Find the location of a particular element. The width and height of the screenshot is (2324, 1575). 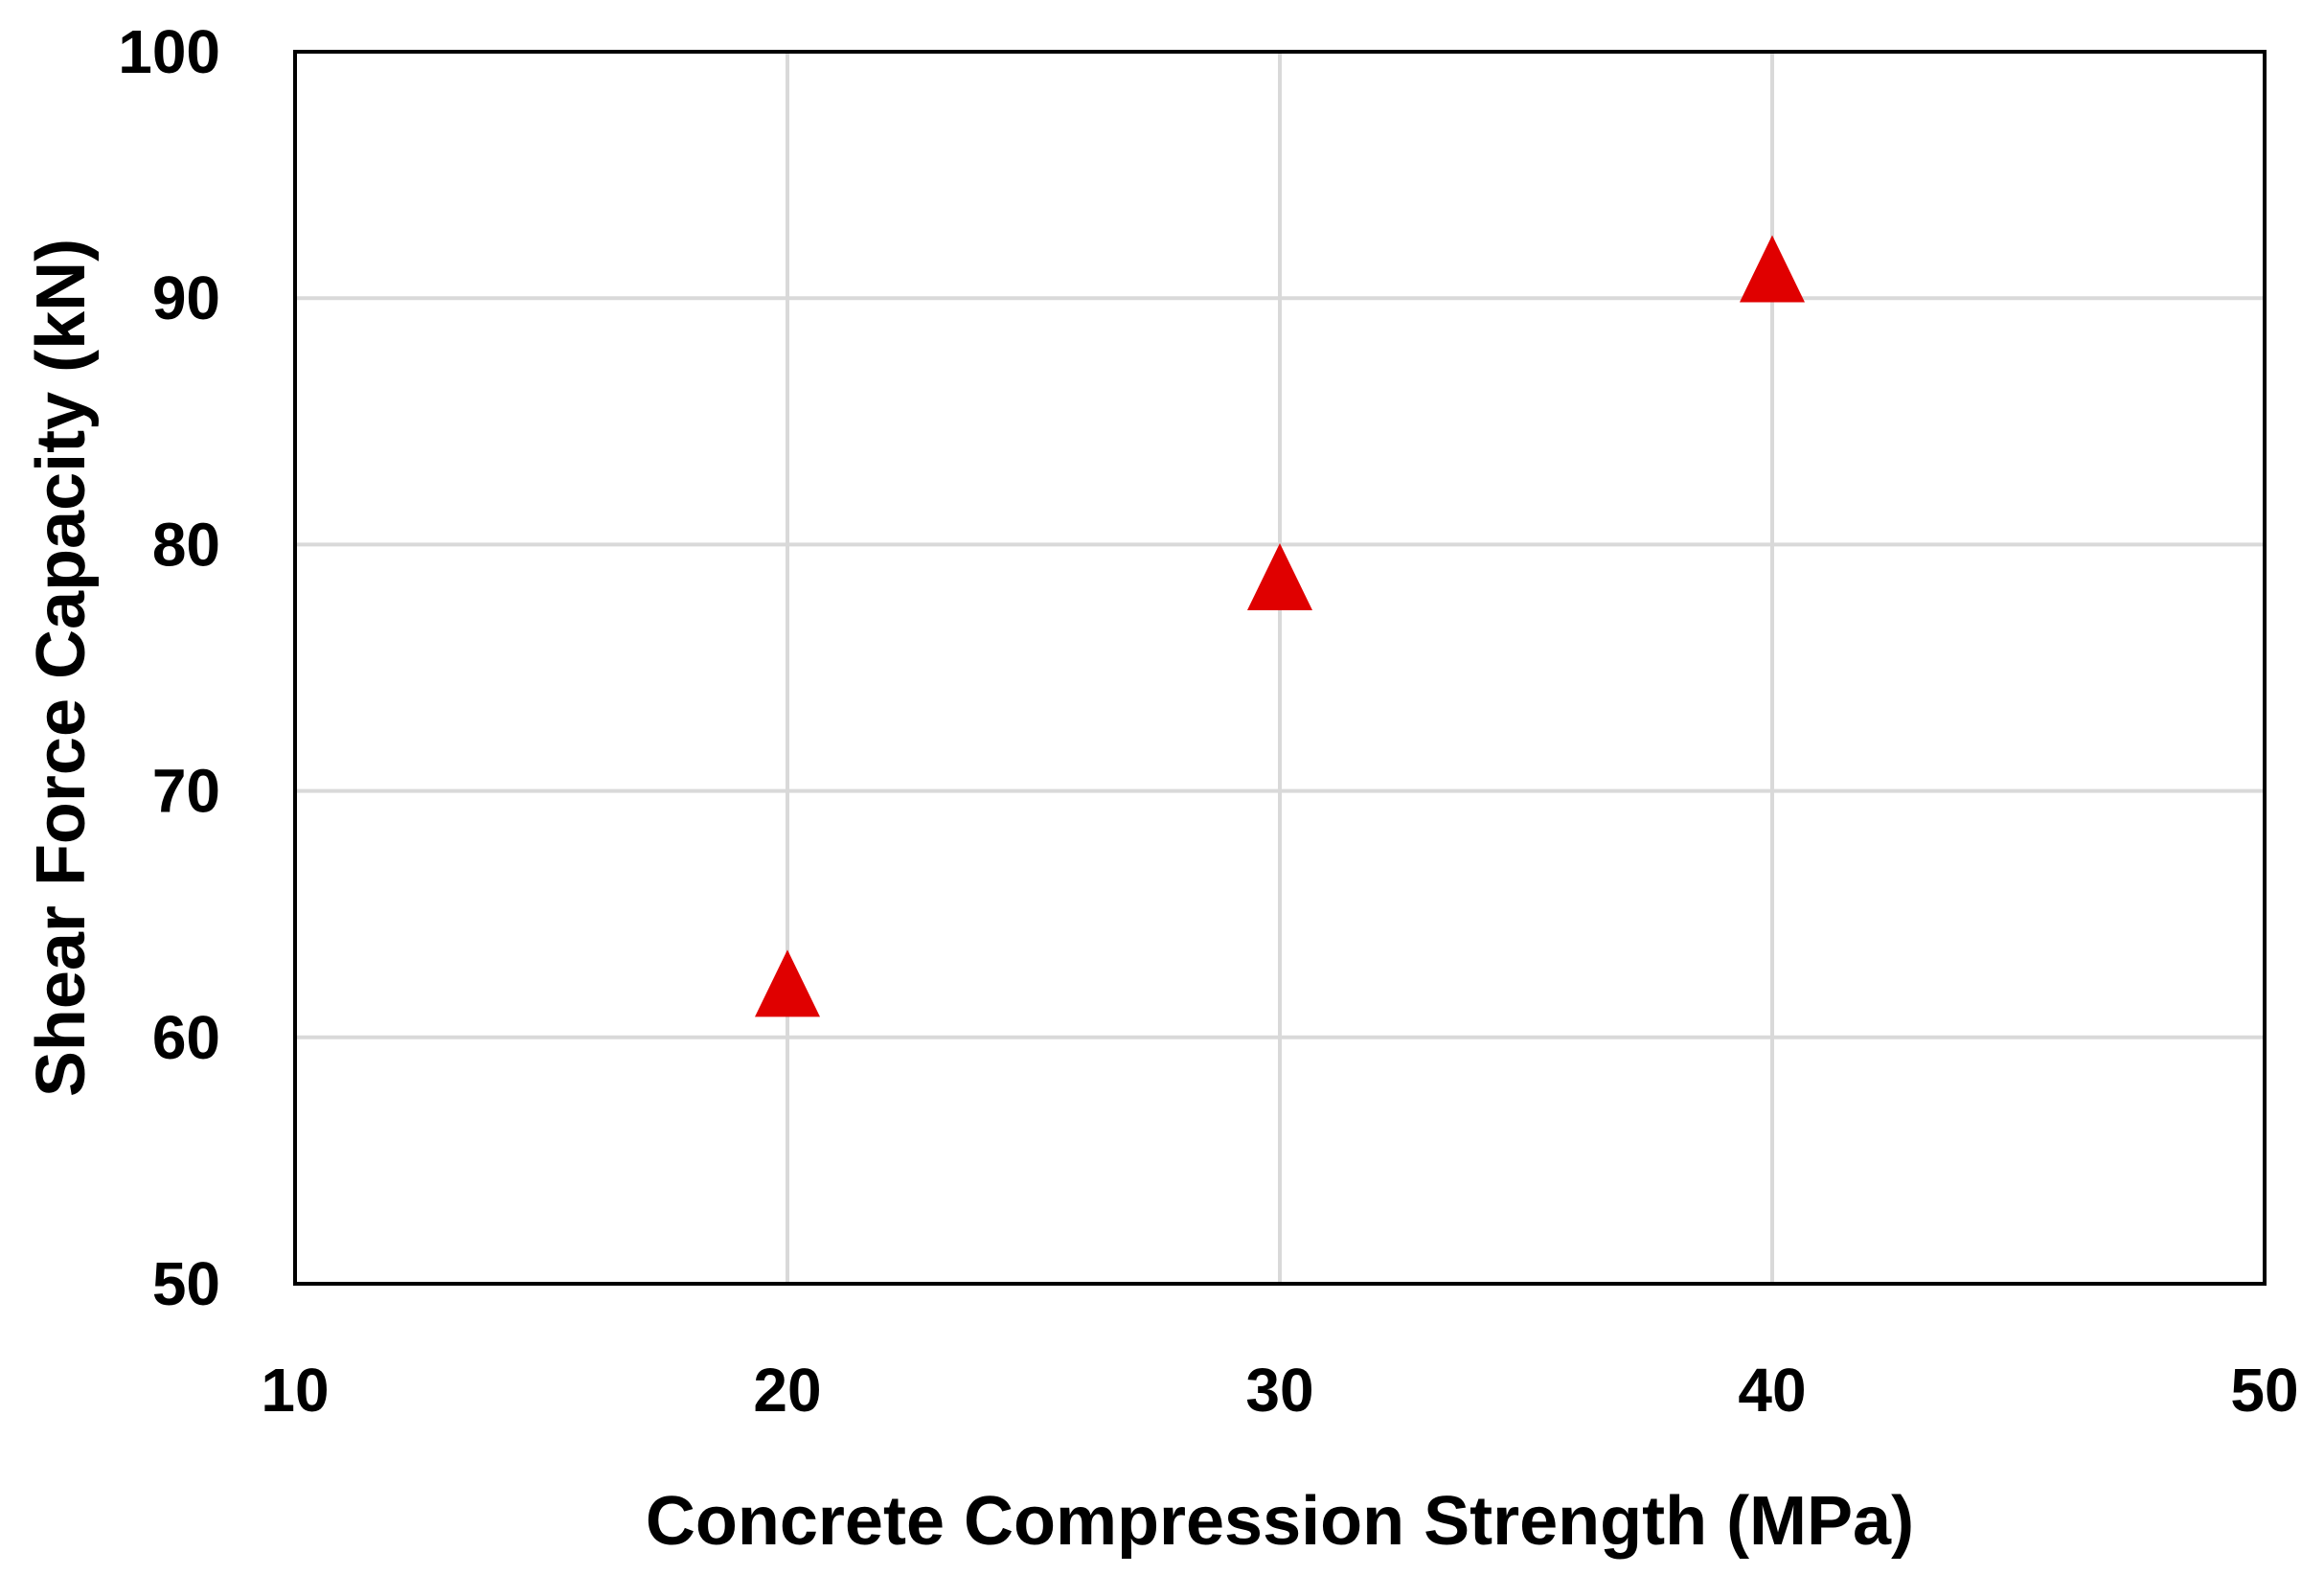

y-tick-label: 100 is located at coordinates (169, 51).